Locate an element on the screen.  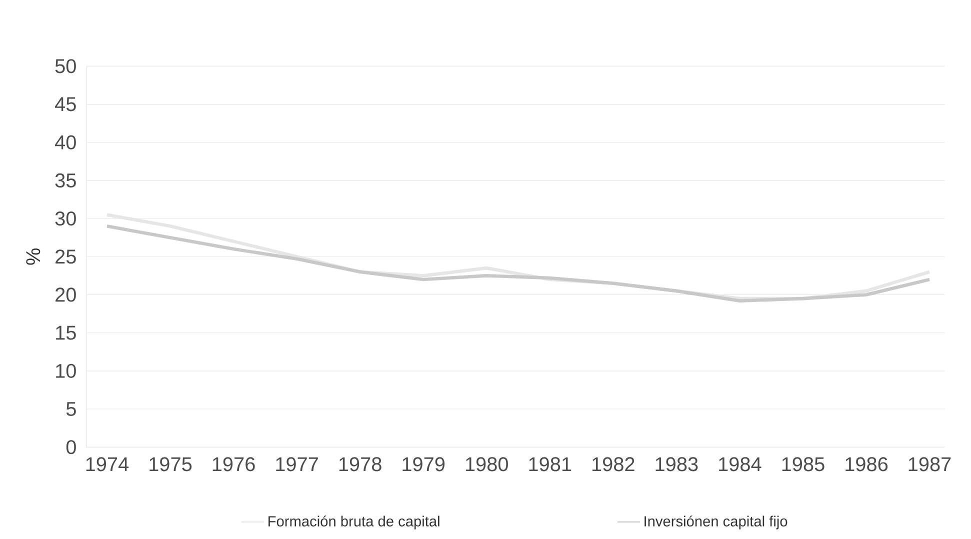
x-tick-label: 1975 is located at coordinates (171, 464).